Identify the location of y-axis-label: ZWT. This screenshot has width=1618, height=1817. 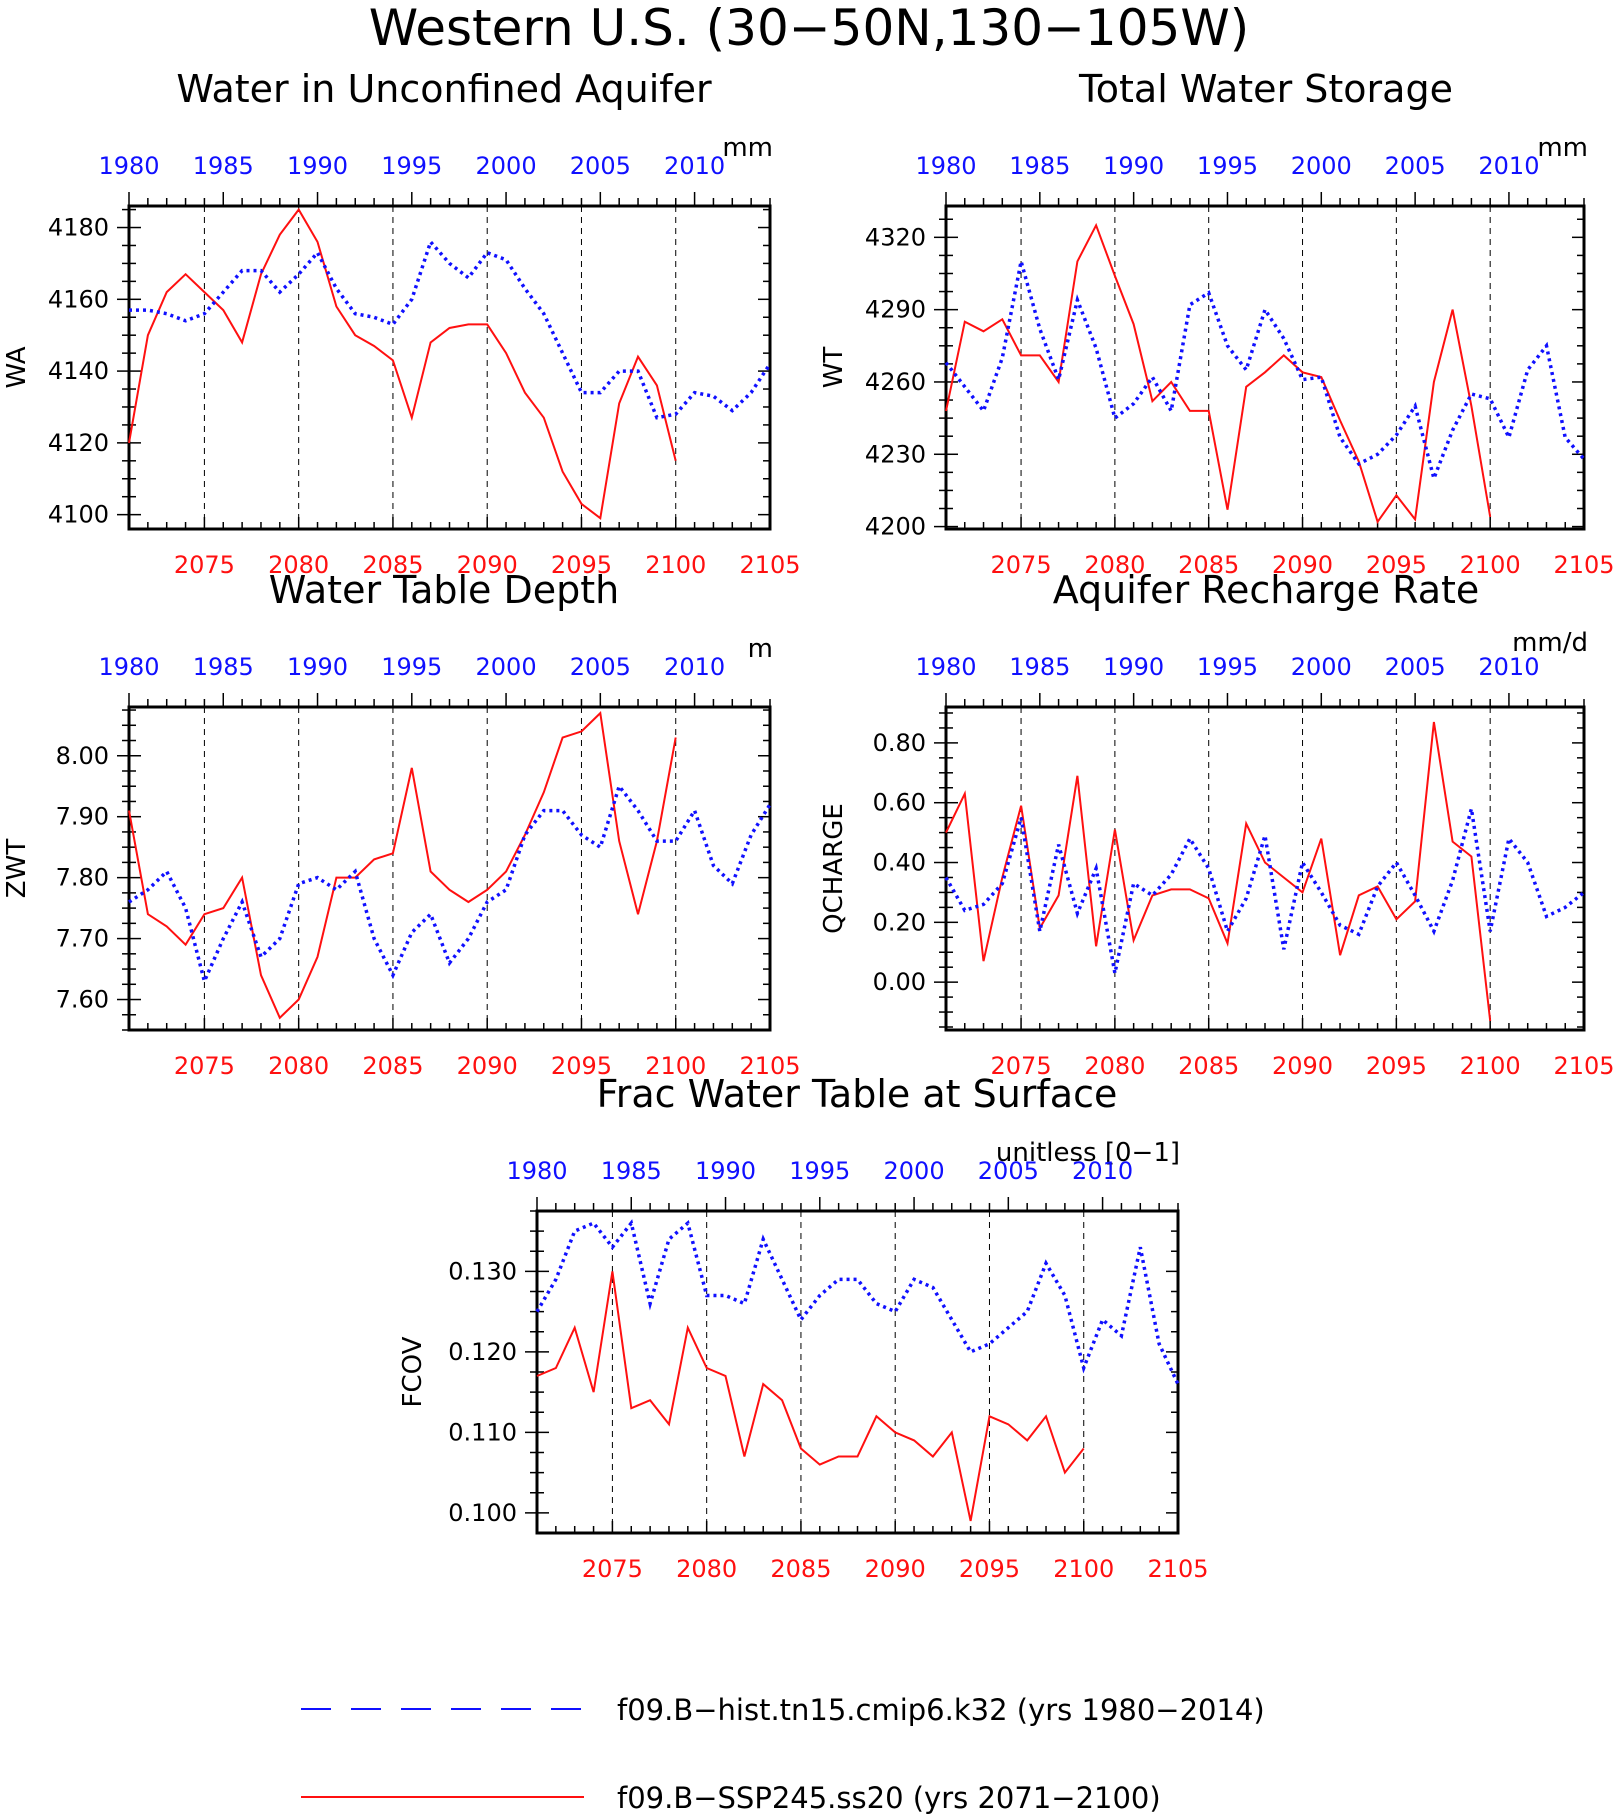
(17, 869).